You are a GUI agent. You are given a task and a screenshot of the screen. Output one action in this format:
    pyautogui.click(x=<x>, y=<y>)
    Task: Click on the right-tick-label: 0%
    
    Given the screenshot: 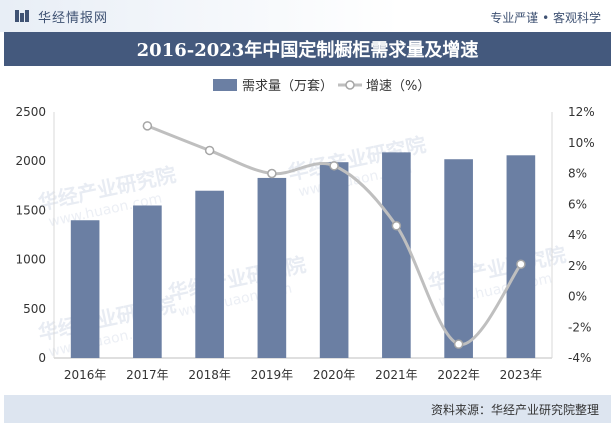 What is the action you would take?
    pyautogui.click(x=577, y=297)
    